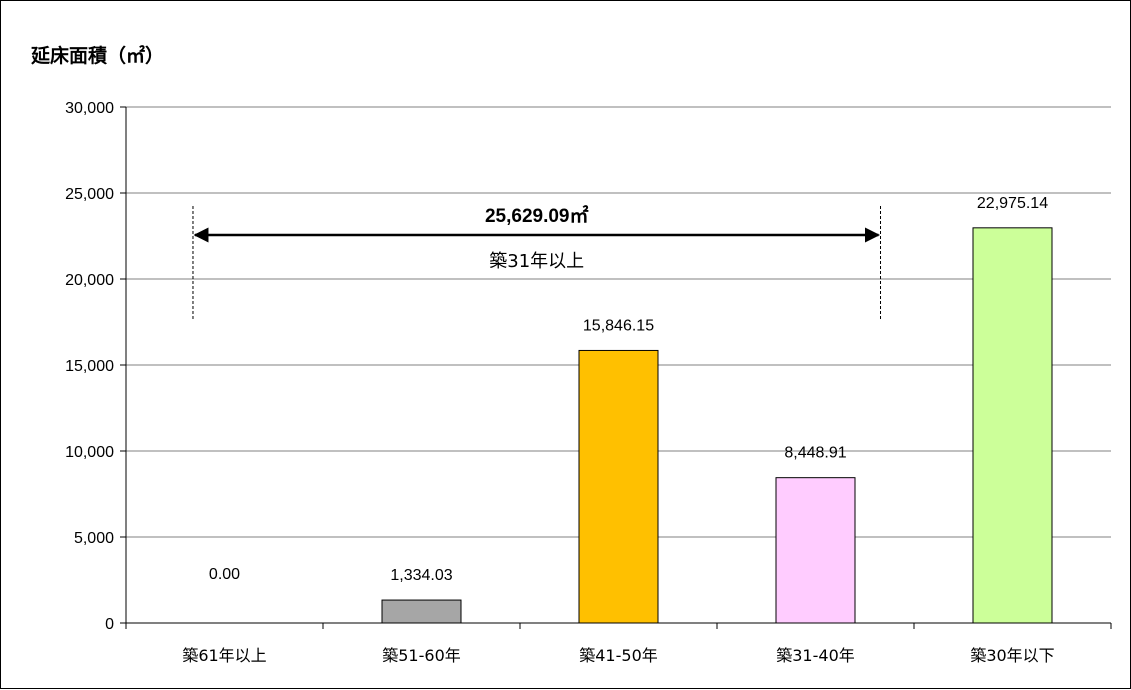 The width and height of the screenshot is (1131, 690). What do you see at coordinates (1012, 203) in the screenshot?
I see `bar-value-label: 22,975.14` at bounding box center [1012, 203].